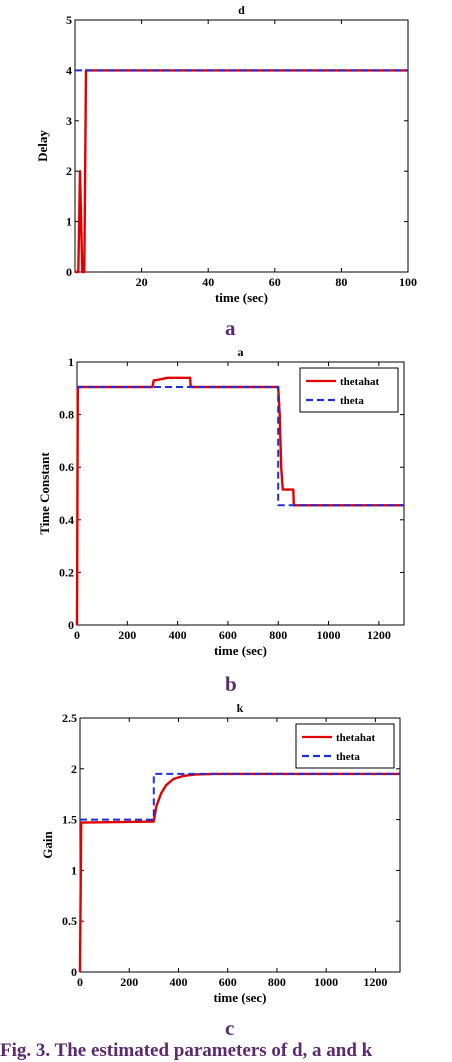 This screenshot has height=1062, width=452. What do you see at coordinates (240, 708) in the screenshot?
I see `chart-title: k` at bounding box center [240, 708].